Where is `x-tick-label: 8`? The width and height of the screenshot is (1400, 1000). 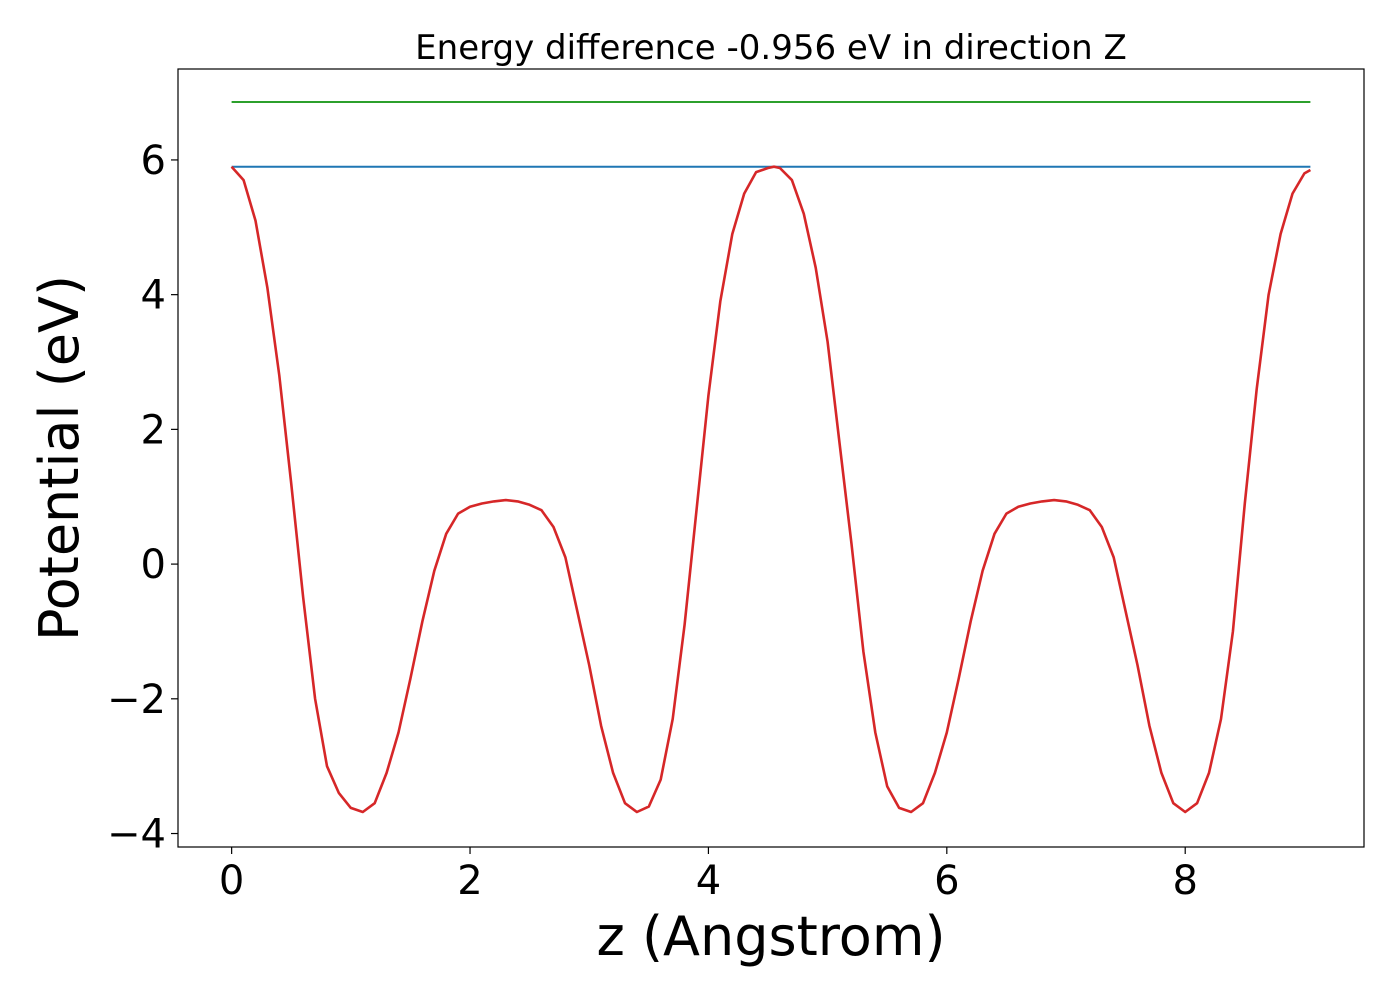
x-tick-label: 8 is located at coordinates (1184, 881).